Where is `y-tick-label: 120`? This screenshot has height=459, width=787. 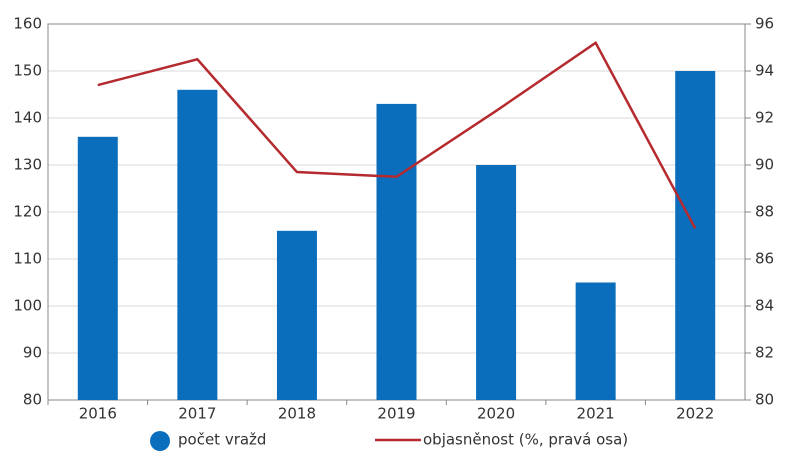
y-tick-label: 120 is located at coordinates (27, 212).